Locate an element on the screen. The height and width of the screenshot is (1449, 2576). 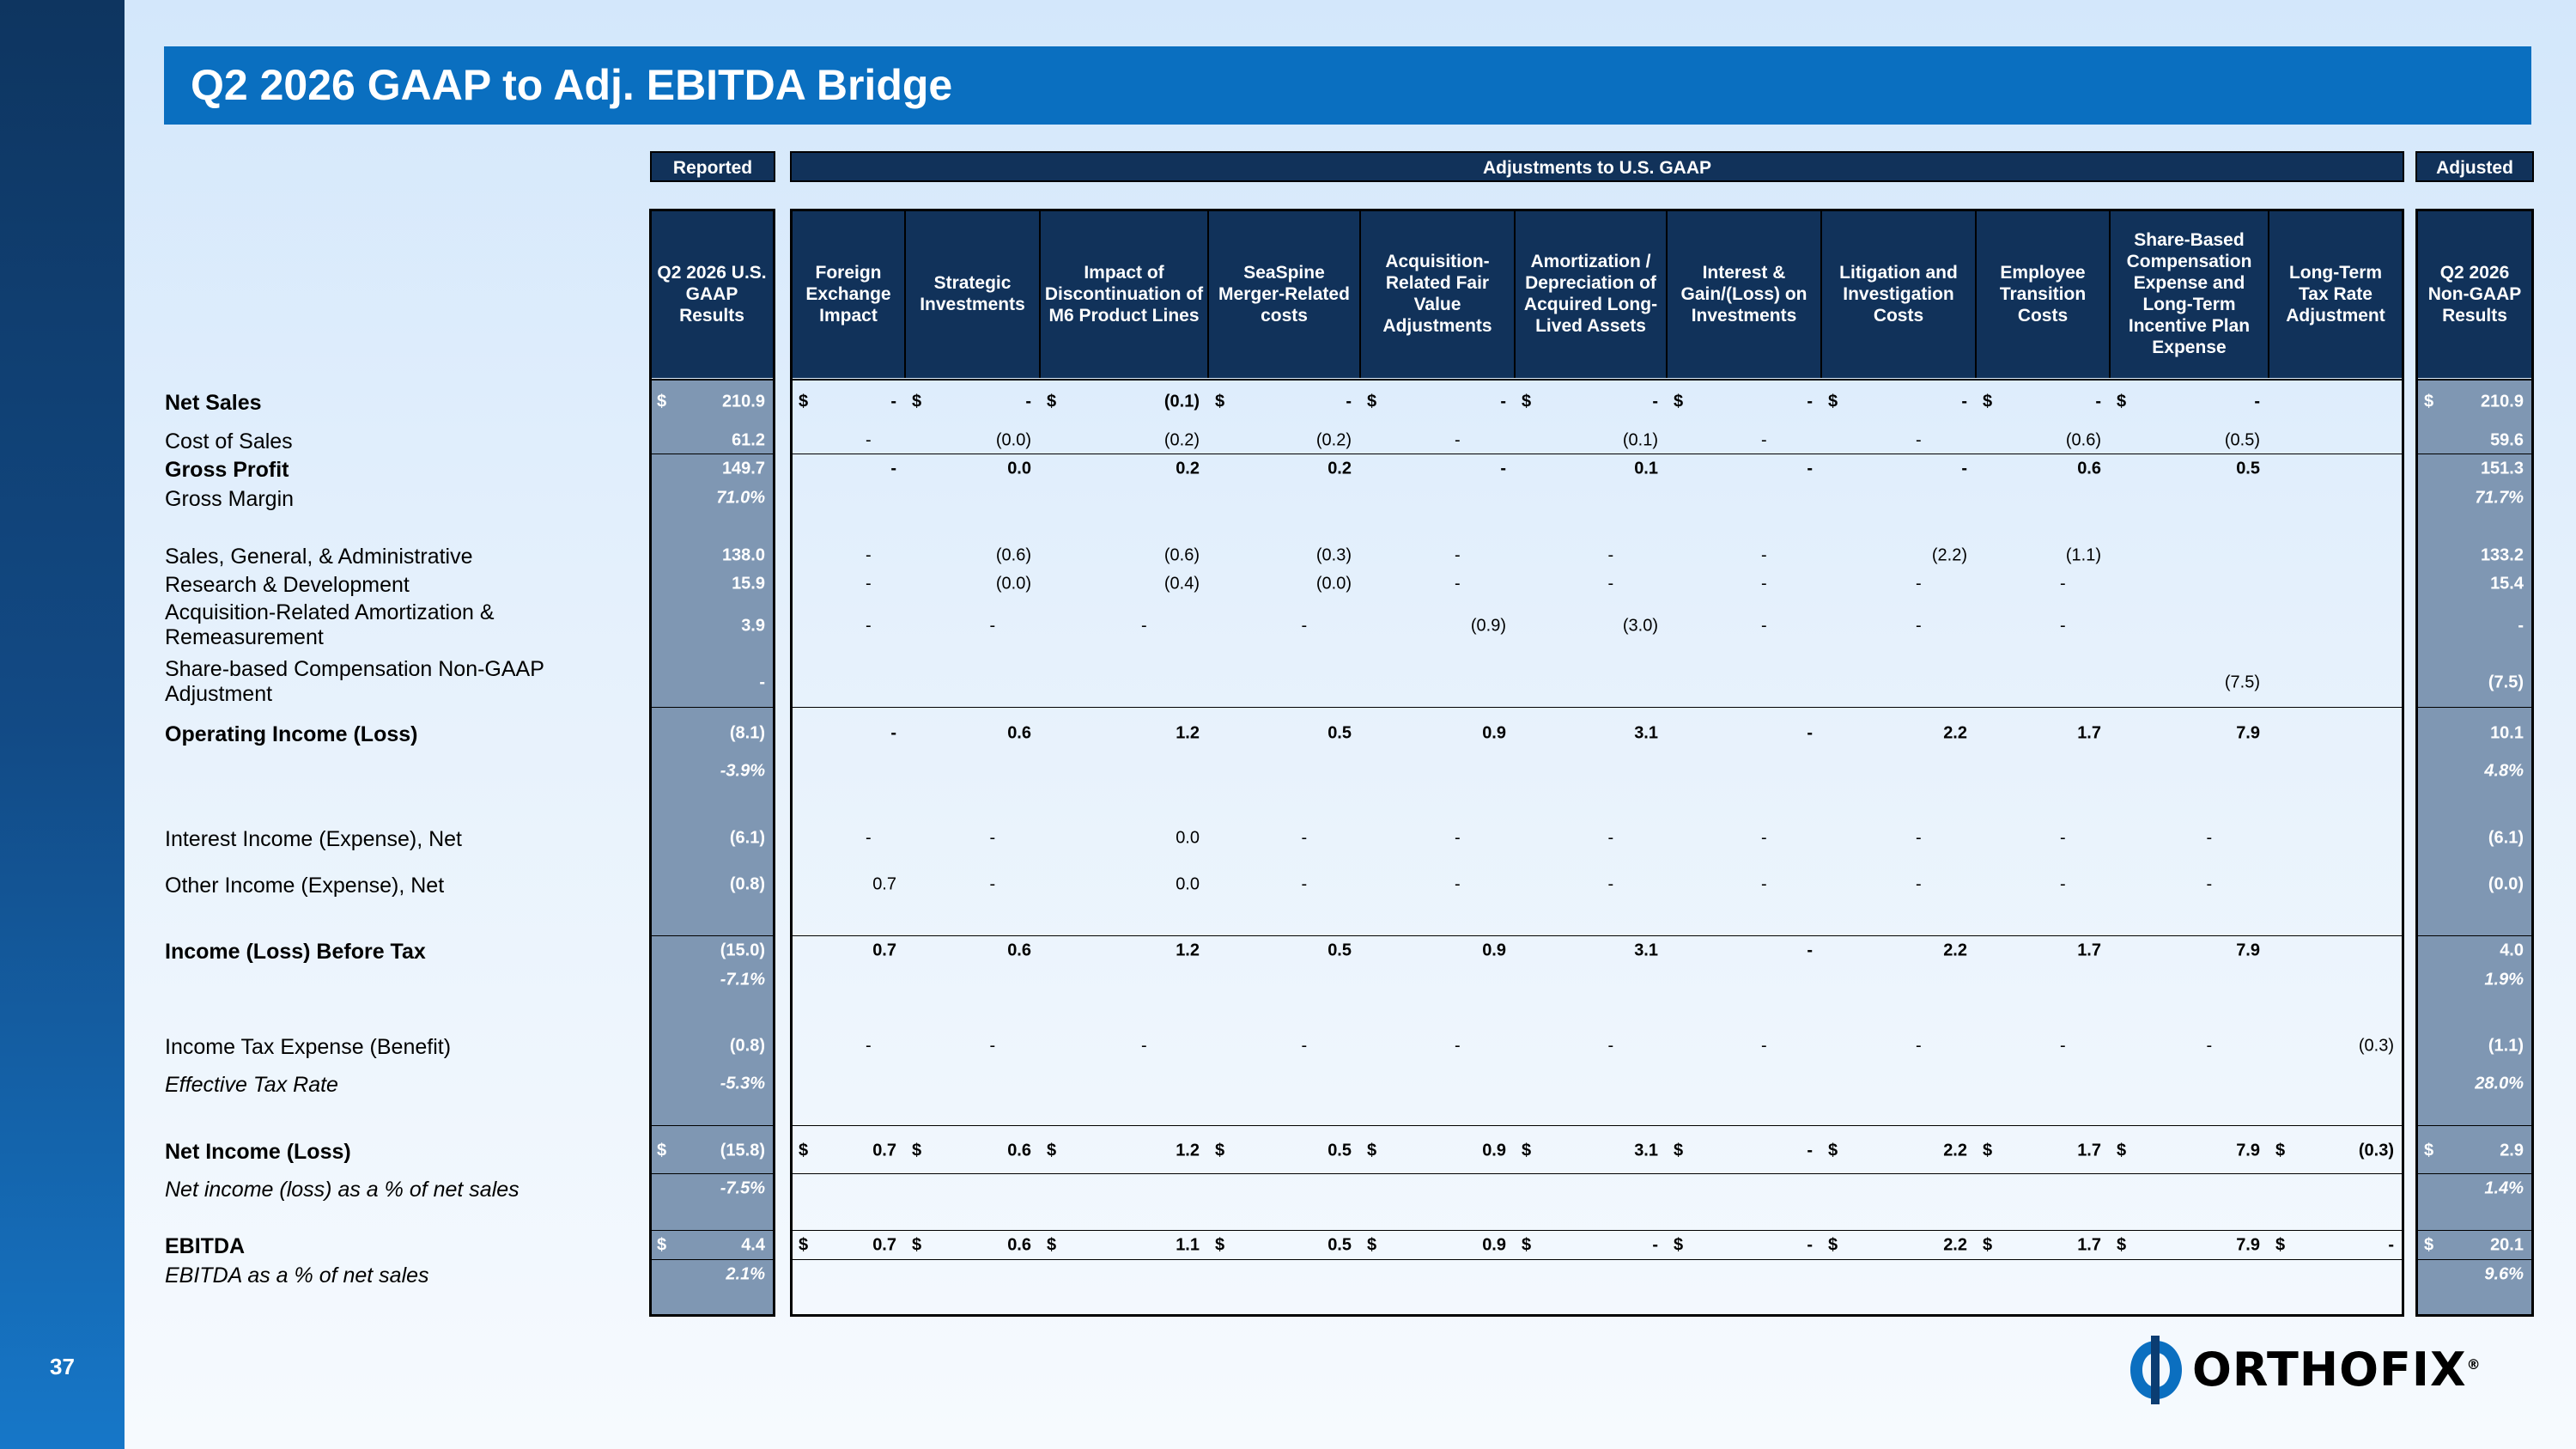
table-cell: 71.0% is located at coordinates (740, 498).